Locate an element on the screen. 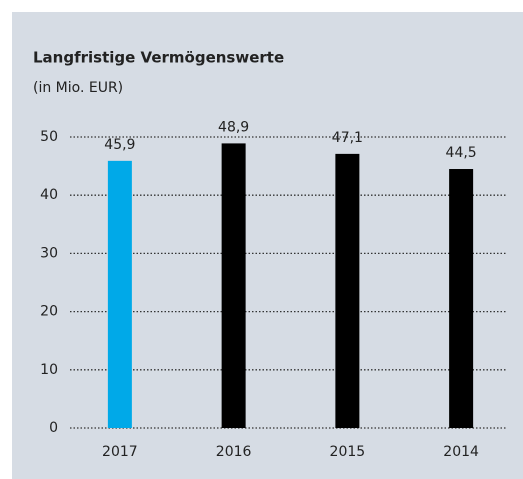 The image size is (523, 479). x-tick-label: 2016 is located at coordinates (234, 452).